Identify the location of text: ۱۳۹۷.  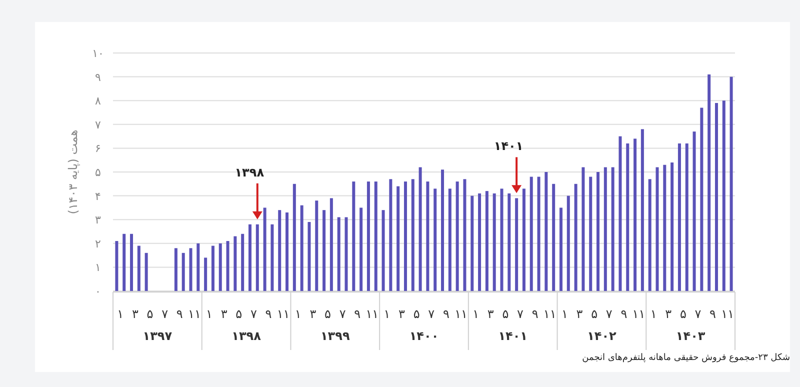
(157, 336).